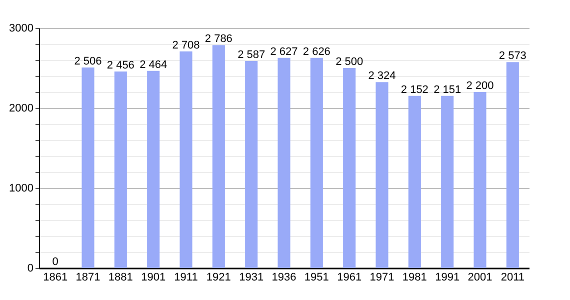  What do you see at coordinates (448, 90) in the screenshot?
I see `data-label: 2 151` at bounding box center [448, 90].